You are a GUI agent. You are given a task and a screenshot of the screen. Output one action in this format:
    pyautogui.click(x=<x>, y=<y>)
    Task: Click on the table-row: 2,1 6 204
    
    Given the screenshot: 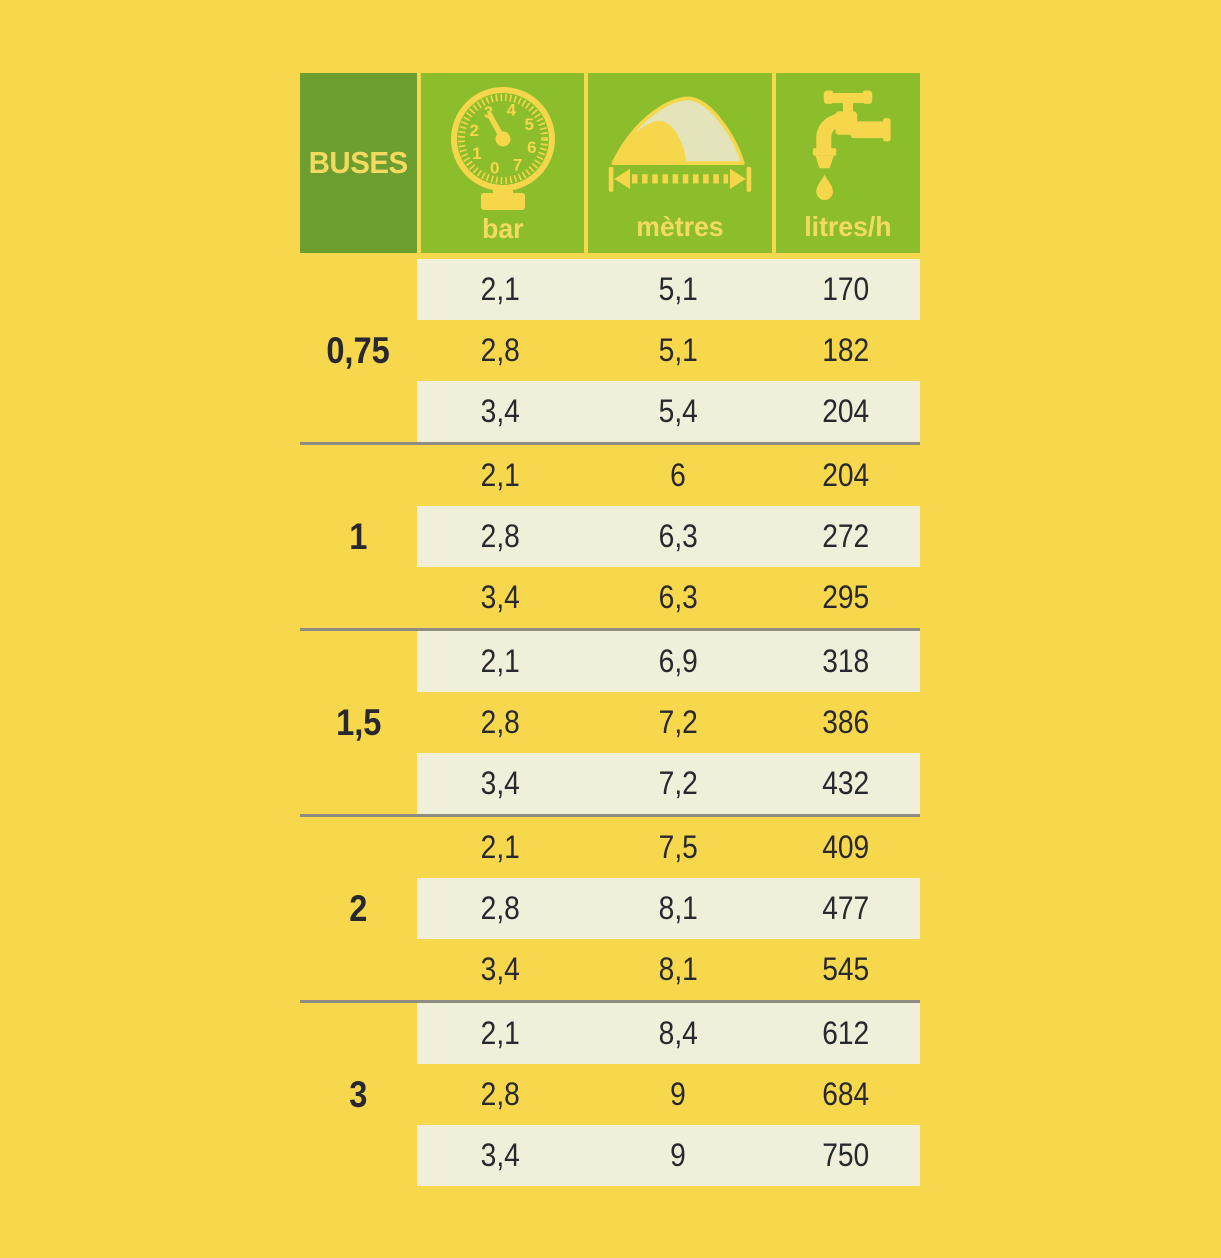 What is the action you would take?
    pyautogui.click(x=668, y=475)
    